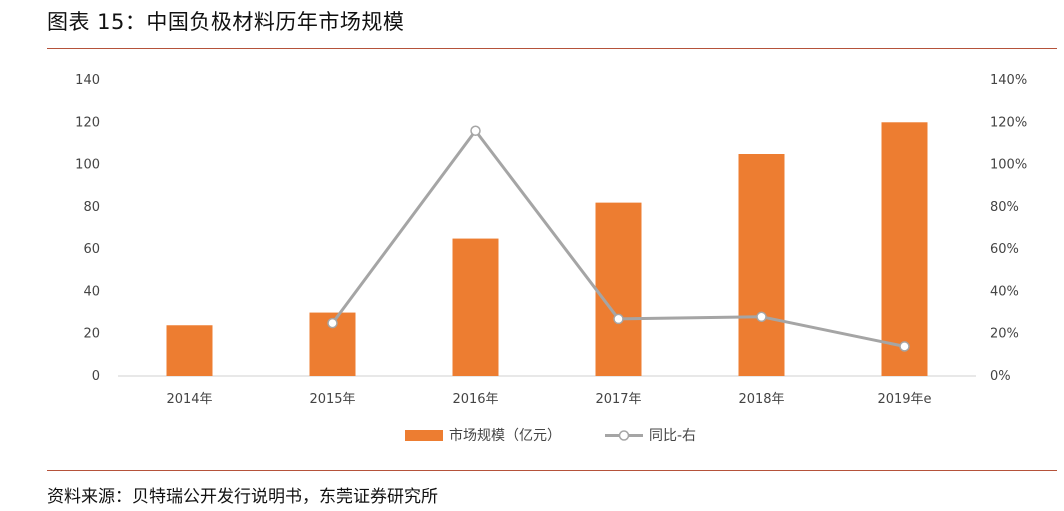  What do you see at coordinates (761, 399) in the screenshot?
I see `x-tick-label: 2018年` at bounding box center [761, 399].